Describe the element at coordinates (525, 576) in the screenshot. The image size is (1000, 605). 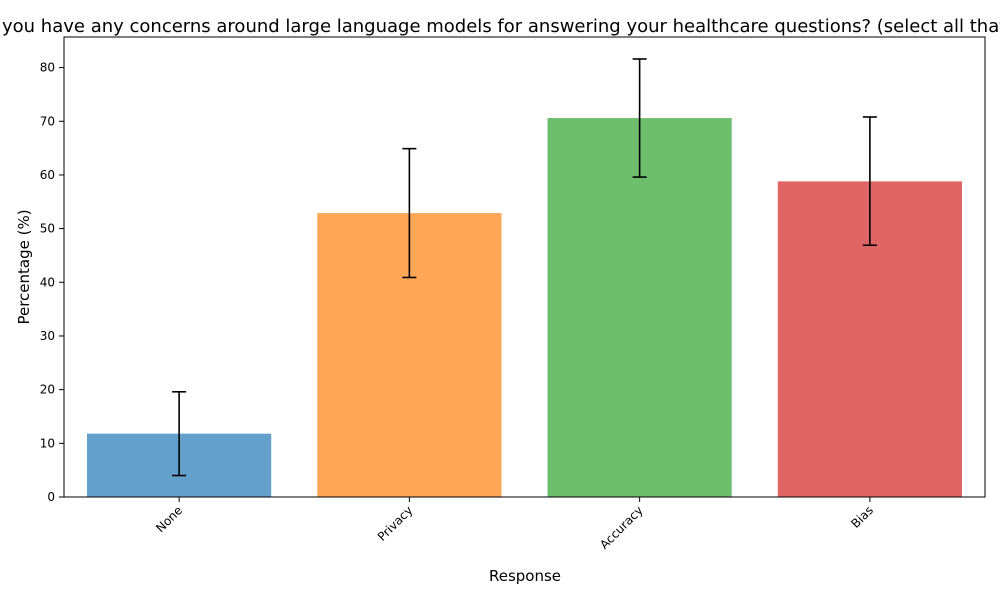
I see `x-axis-label: Response` at that location.